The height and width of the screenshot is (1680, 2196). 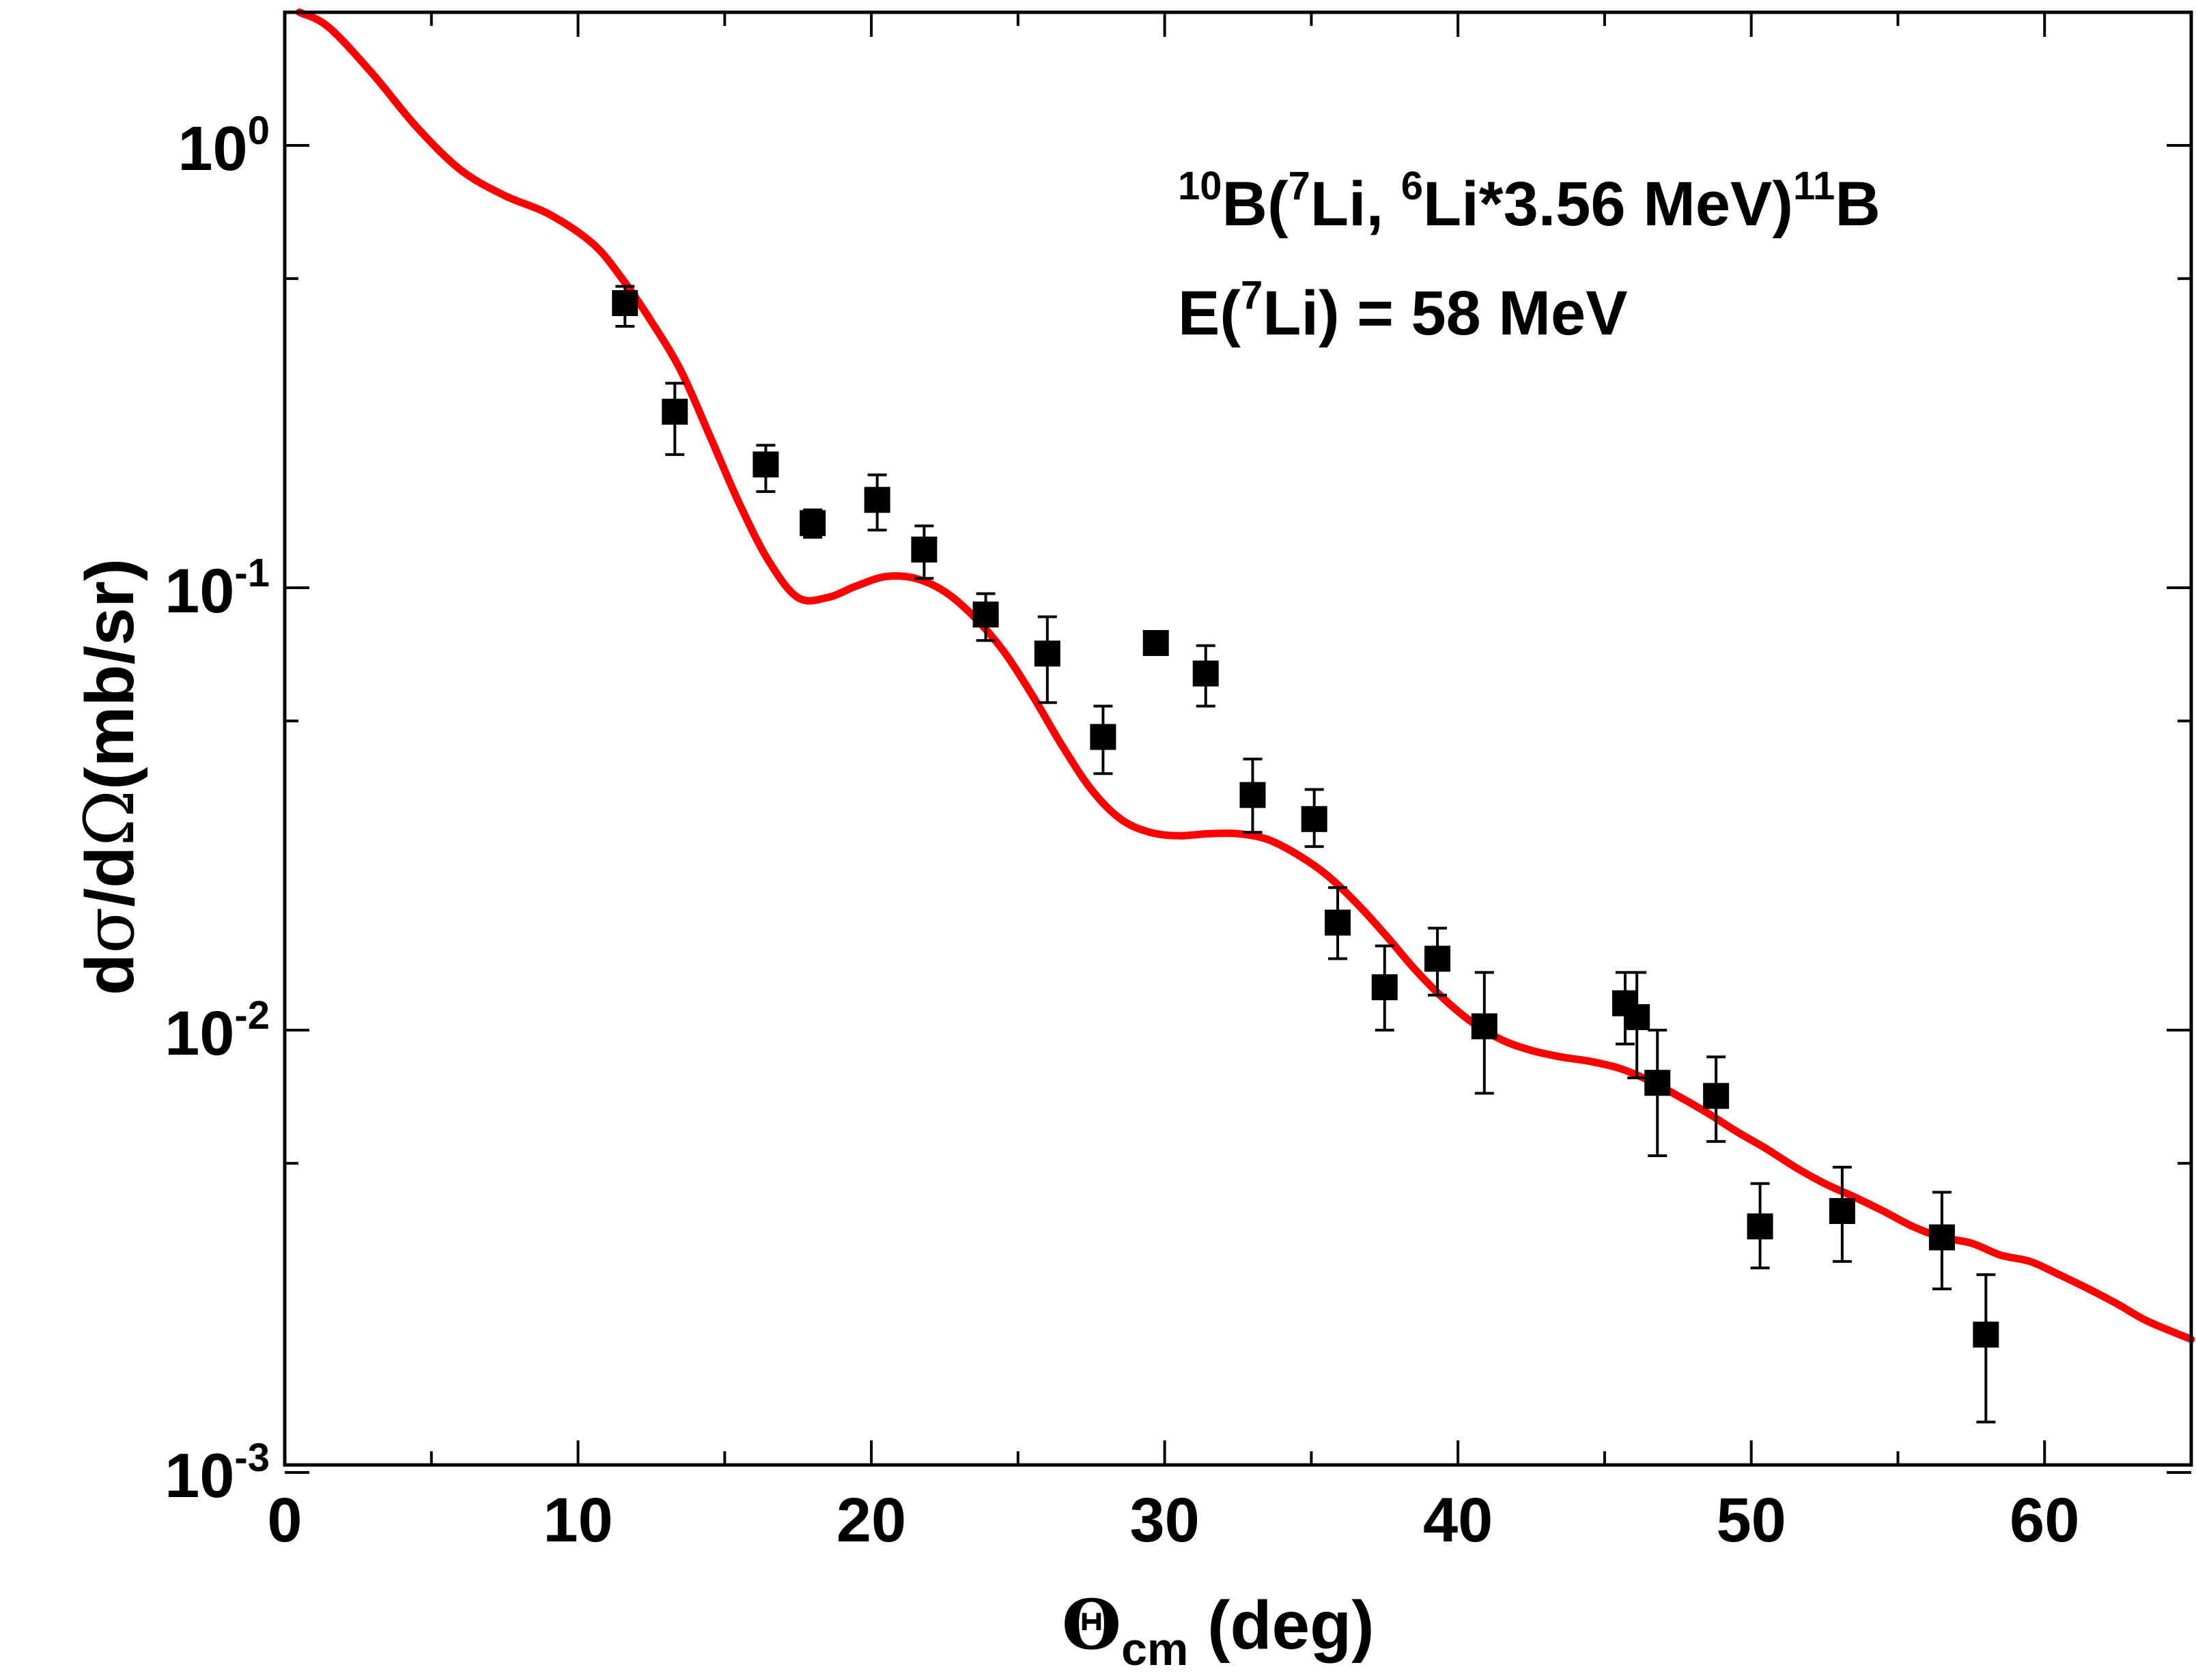 I want to click on y-tick-label-exponent: -3, so click(x=252, y=1458).